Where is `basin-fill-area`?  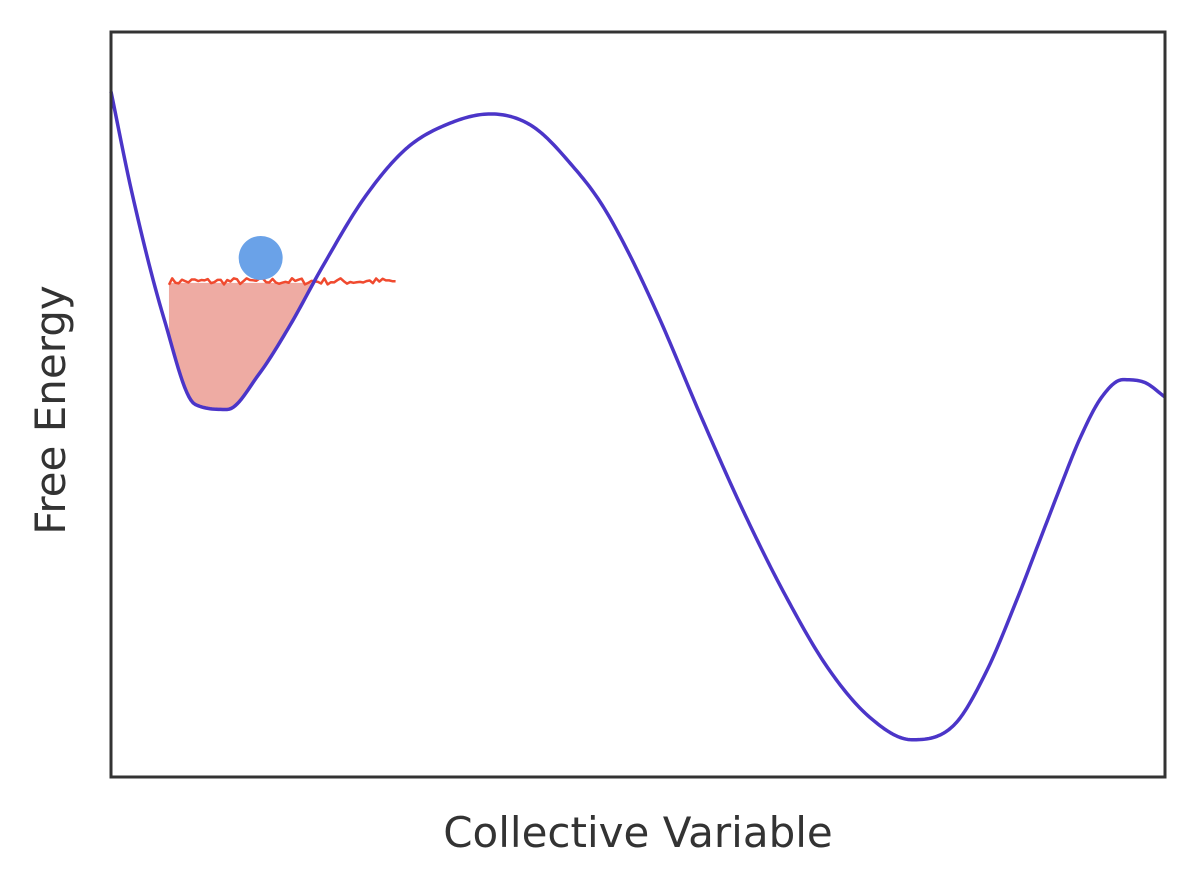
basin-fill-area is located at coordinates (282, 346).